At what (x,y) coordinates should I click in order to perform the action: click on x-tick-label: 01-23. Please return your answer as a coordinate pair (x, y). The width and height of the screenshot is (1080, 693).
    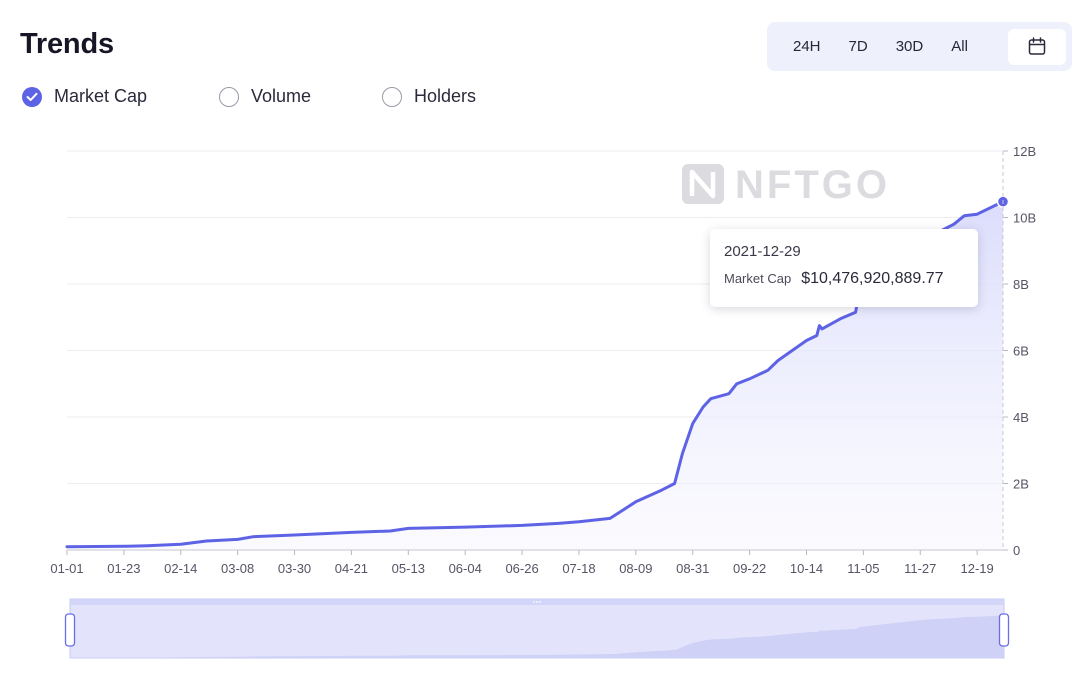
    Looking at the image, I should click on (123, 568).